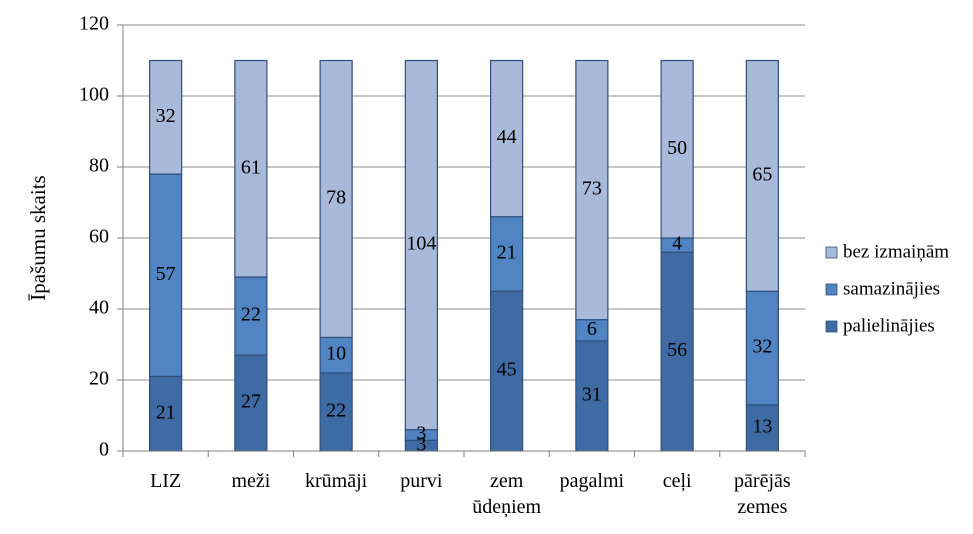  I want to click on x-tick-label: pārējās, so click(762, 481).